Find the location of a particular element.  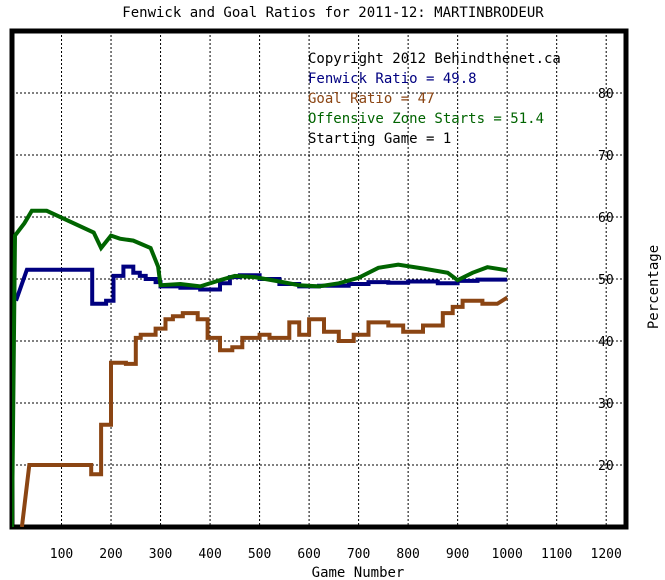

x-tick-label: 900 is located at coordinates (457, 554).